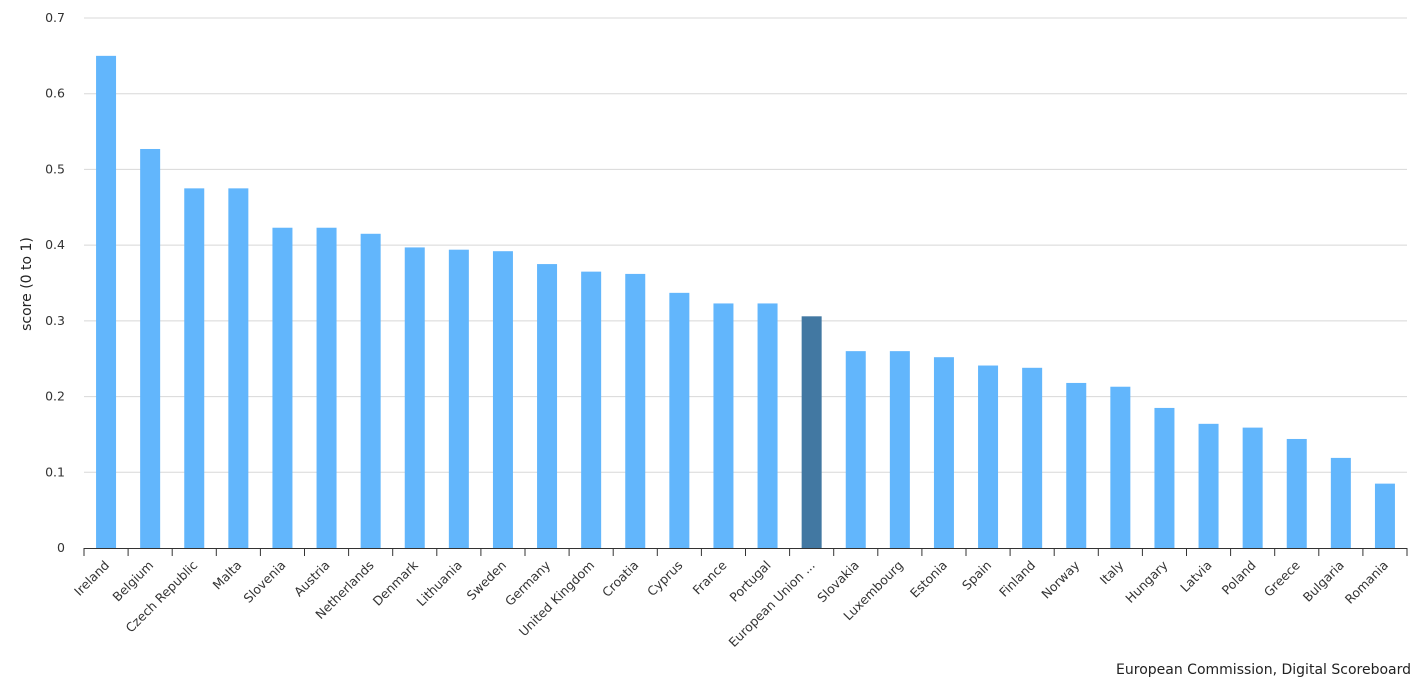  What do you see at coordinates (27, 284) in the screenshot?
I see `y-axis-title: score (0 to 1)` at bounding box center [27, 284].